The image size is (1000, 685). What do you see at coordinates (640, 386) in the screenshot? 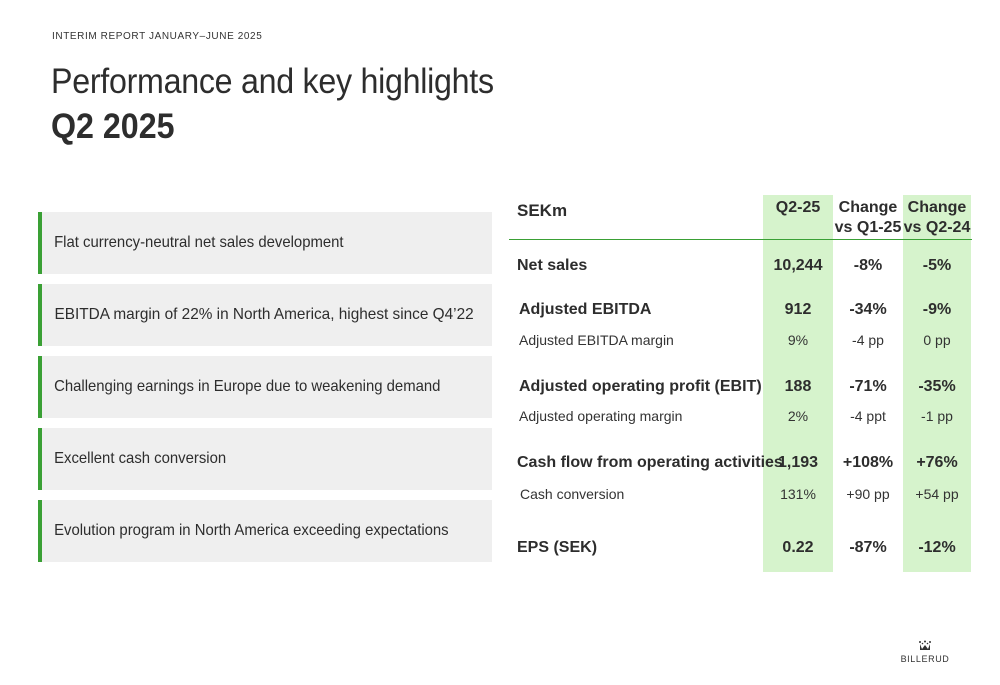
I see `row-label-adjusted-operating-profit: Adjusted operating profit (EBIT)` at bounding box center [640, 386].